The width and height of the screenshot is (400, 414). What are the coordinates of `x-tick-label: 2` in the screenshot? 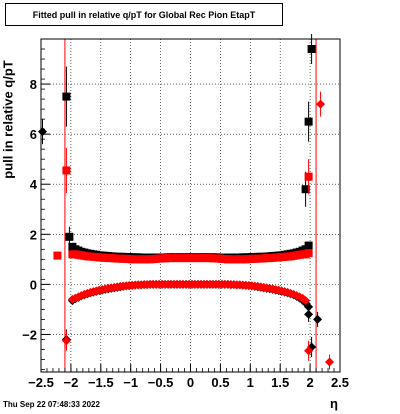 It's located at (309, 382).